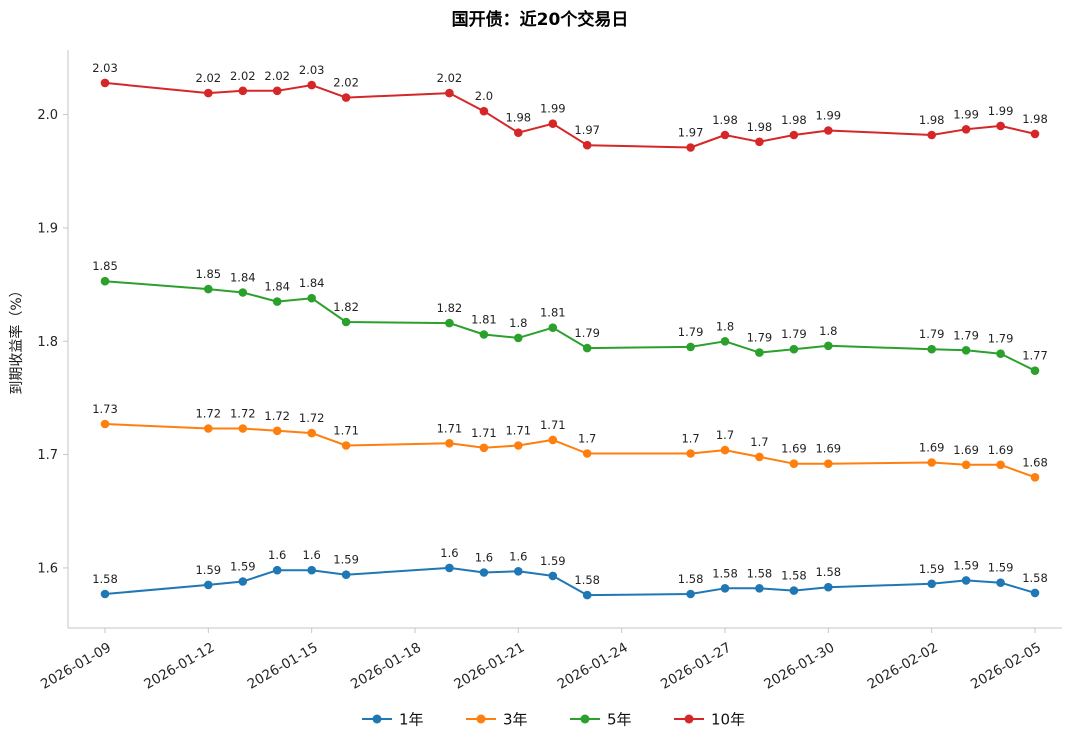  What do you see at coordinates (208, 274) in the screenshot?
I see `data-point-label: 1.85` at bounding box center [208, 274].